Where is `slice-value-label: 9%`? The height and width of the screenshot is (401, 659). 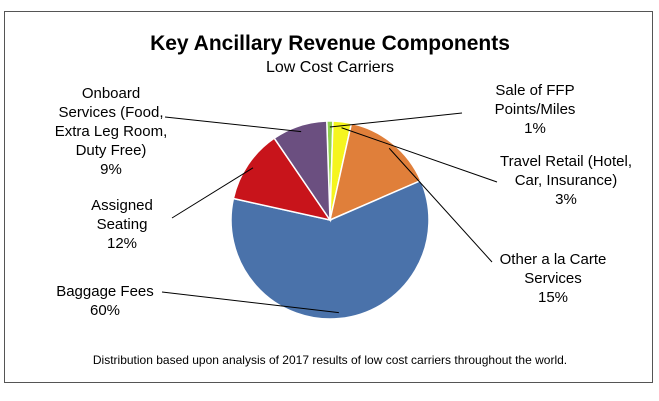
slice-value-label: 9% is located at coordinates (111, 169).